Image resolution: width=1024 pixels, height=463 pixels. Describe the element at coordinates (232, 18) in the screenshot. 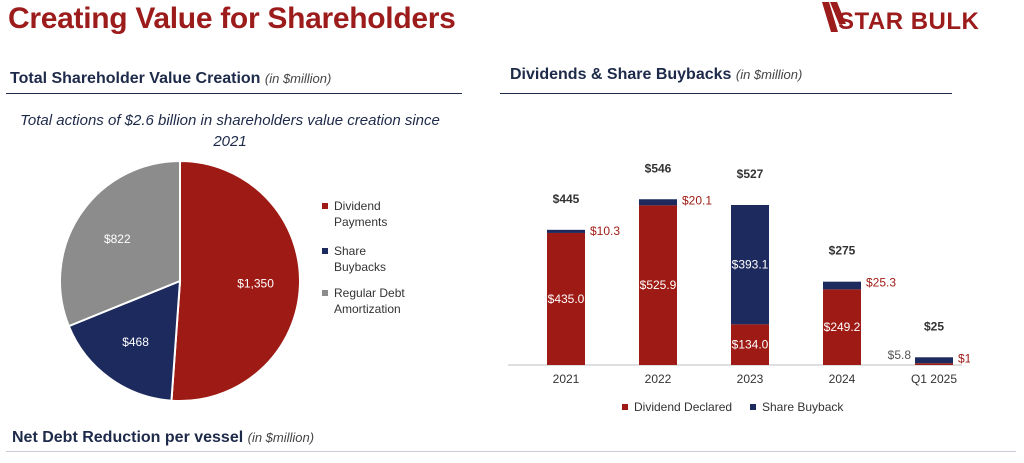

I see `page-title: Creating Value for Shareholders` at that location.